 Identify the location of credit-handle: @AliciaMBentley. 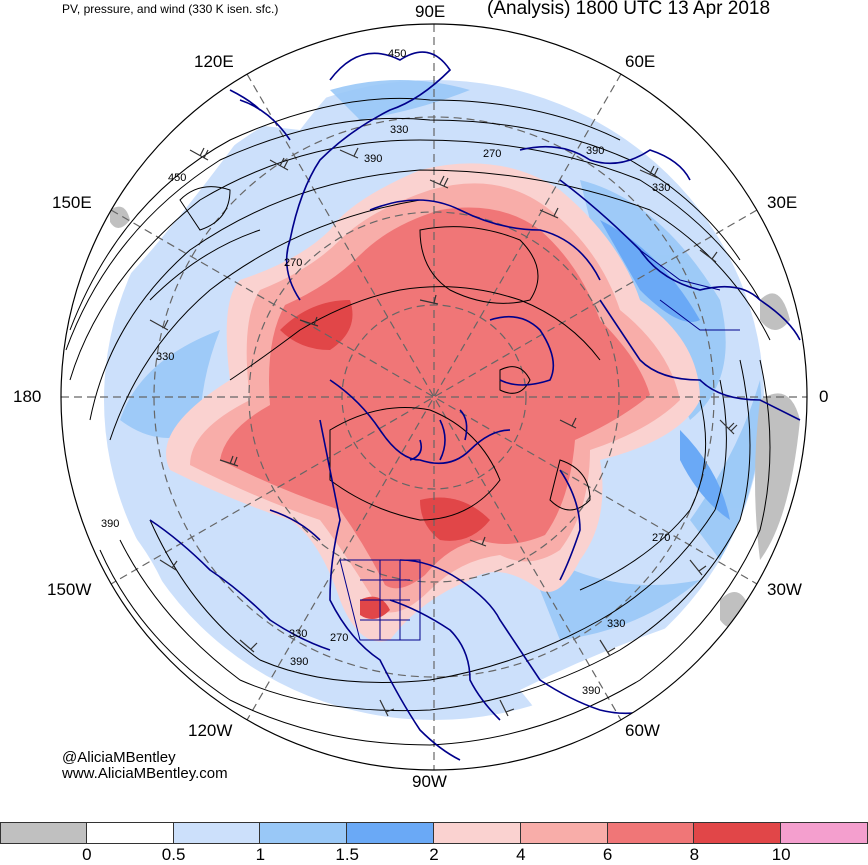
(119, 757).